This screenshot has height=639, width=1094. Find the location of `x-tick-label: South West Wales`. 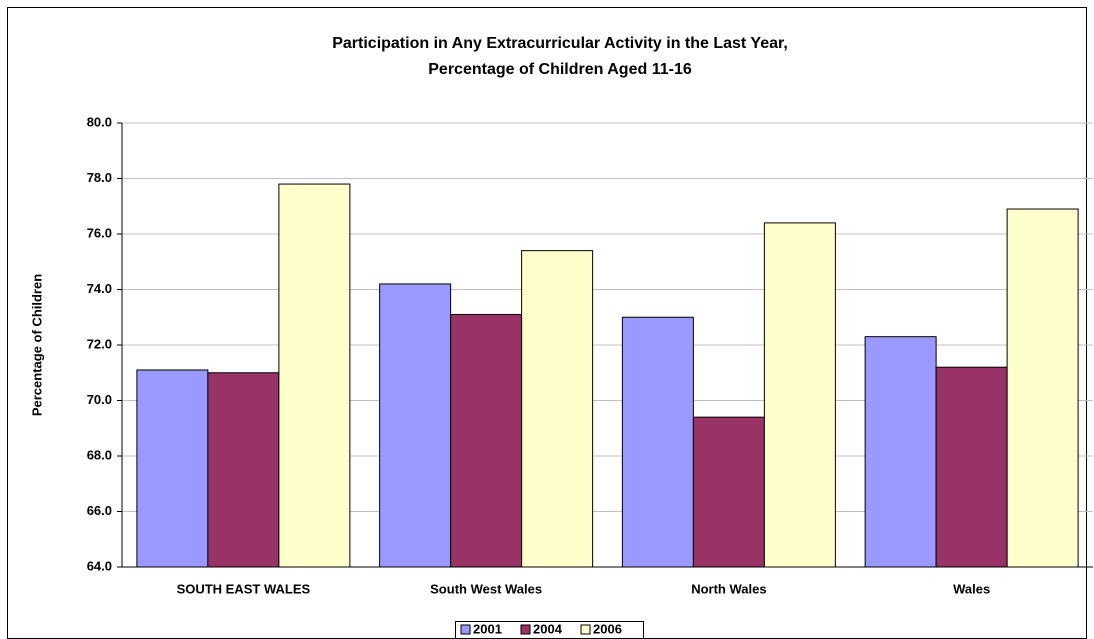

x-tick-label: South West Wales is located at coordinates (486, 588).